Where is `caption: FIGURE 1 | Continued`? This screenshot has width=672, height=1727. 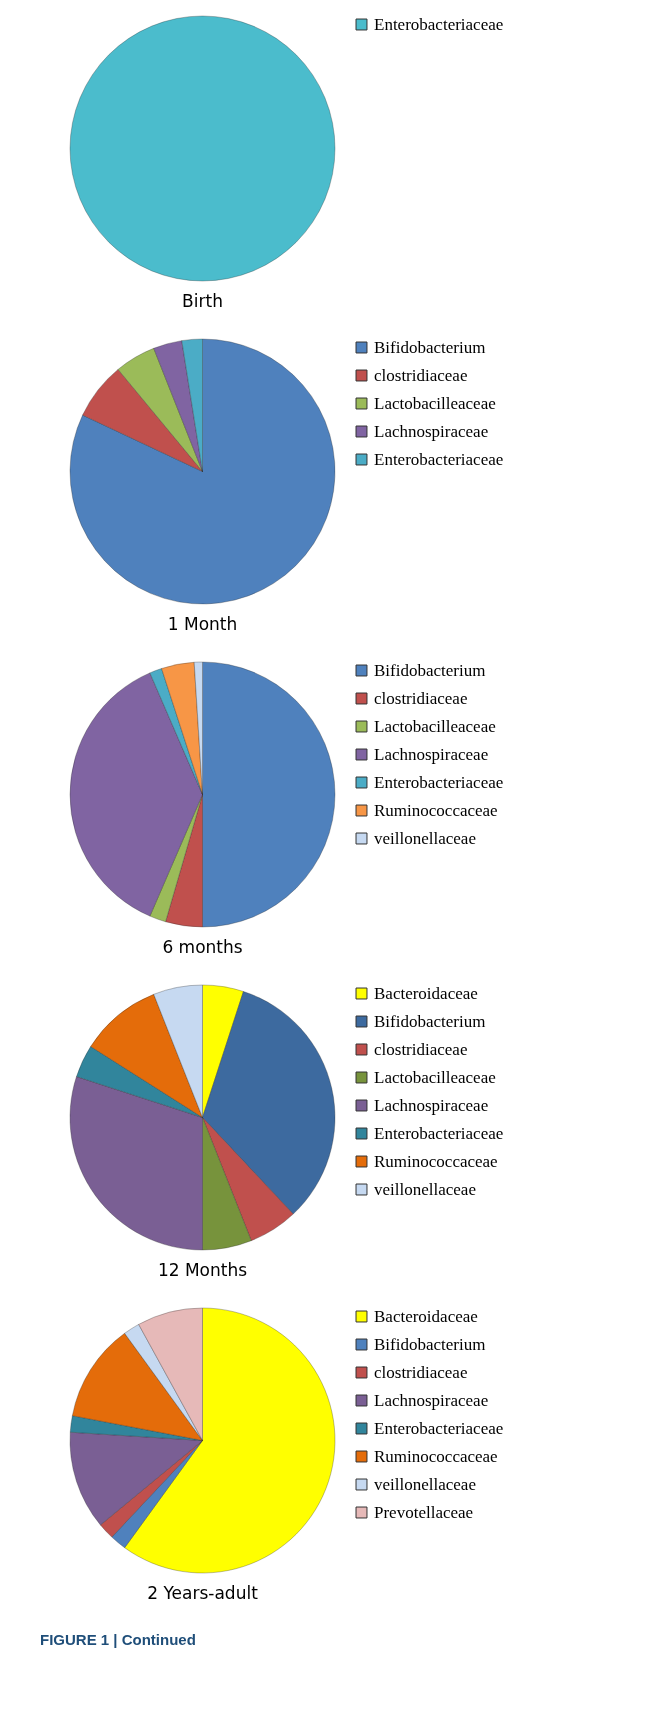
caption: FIGURE 1 | Continued is located at coordinates (118, 1639).